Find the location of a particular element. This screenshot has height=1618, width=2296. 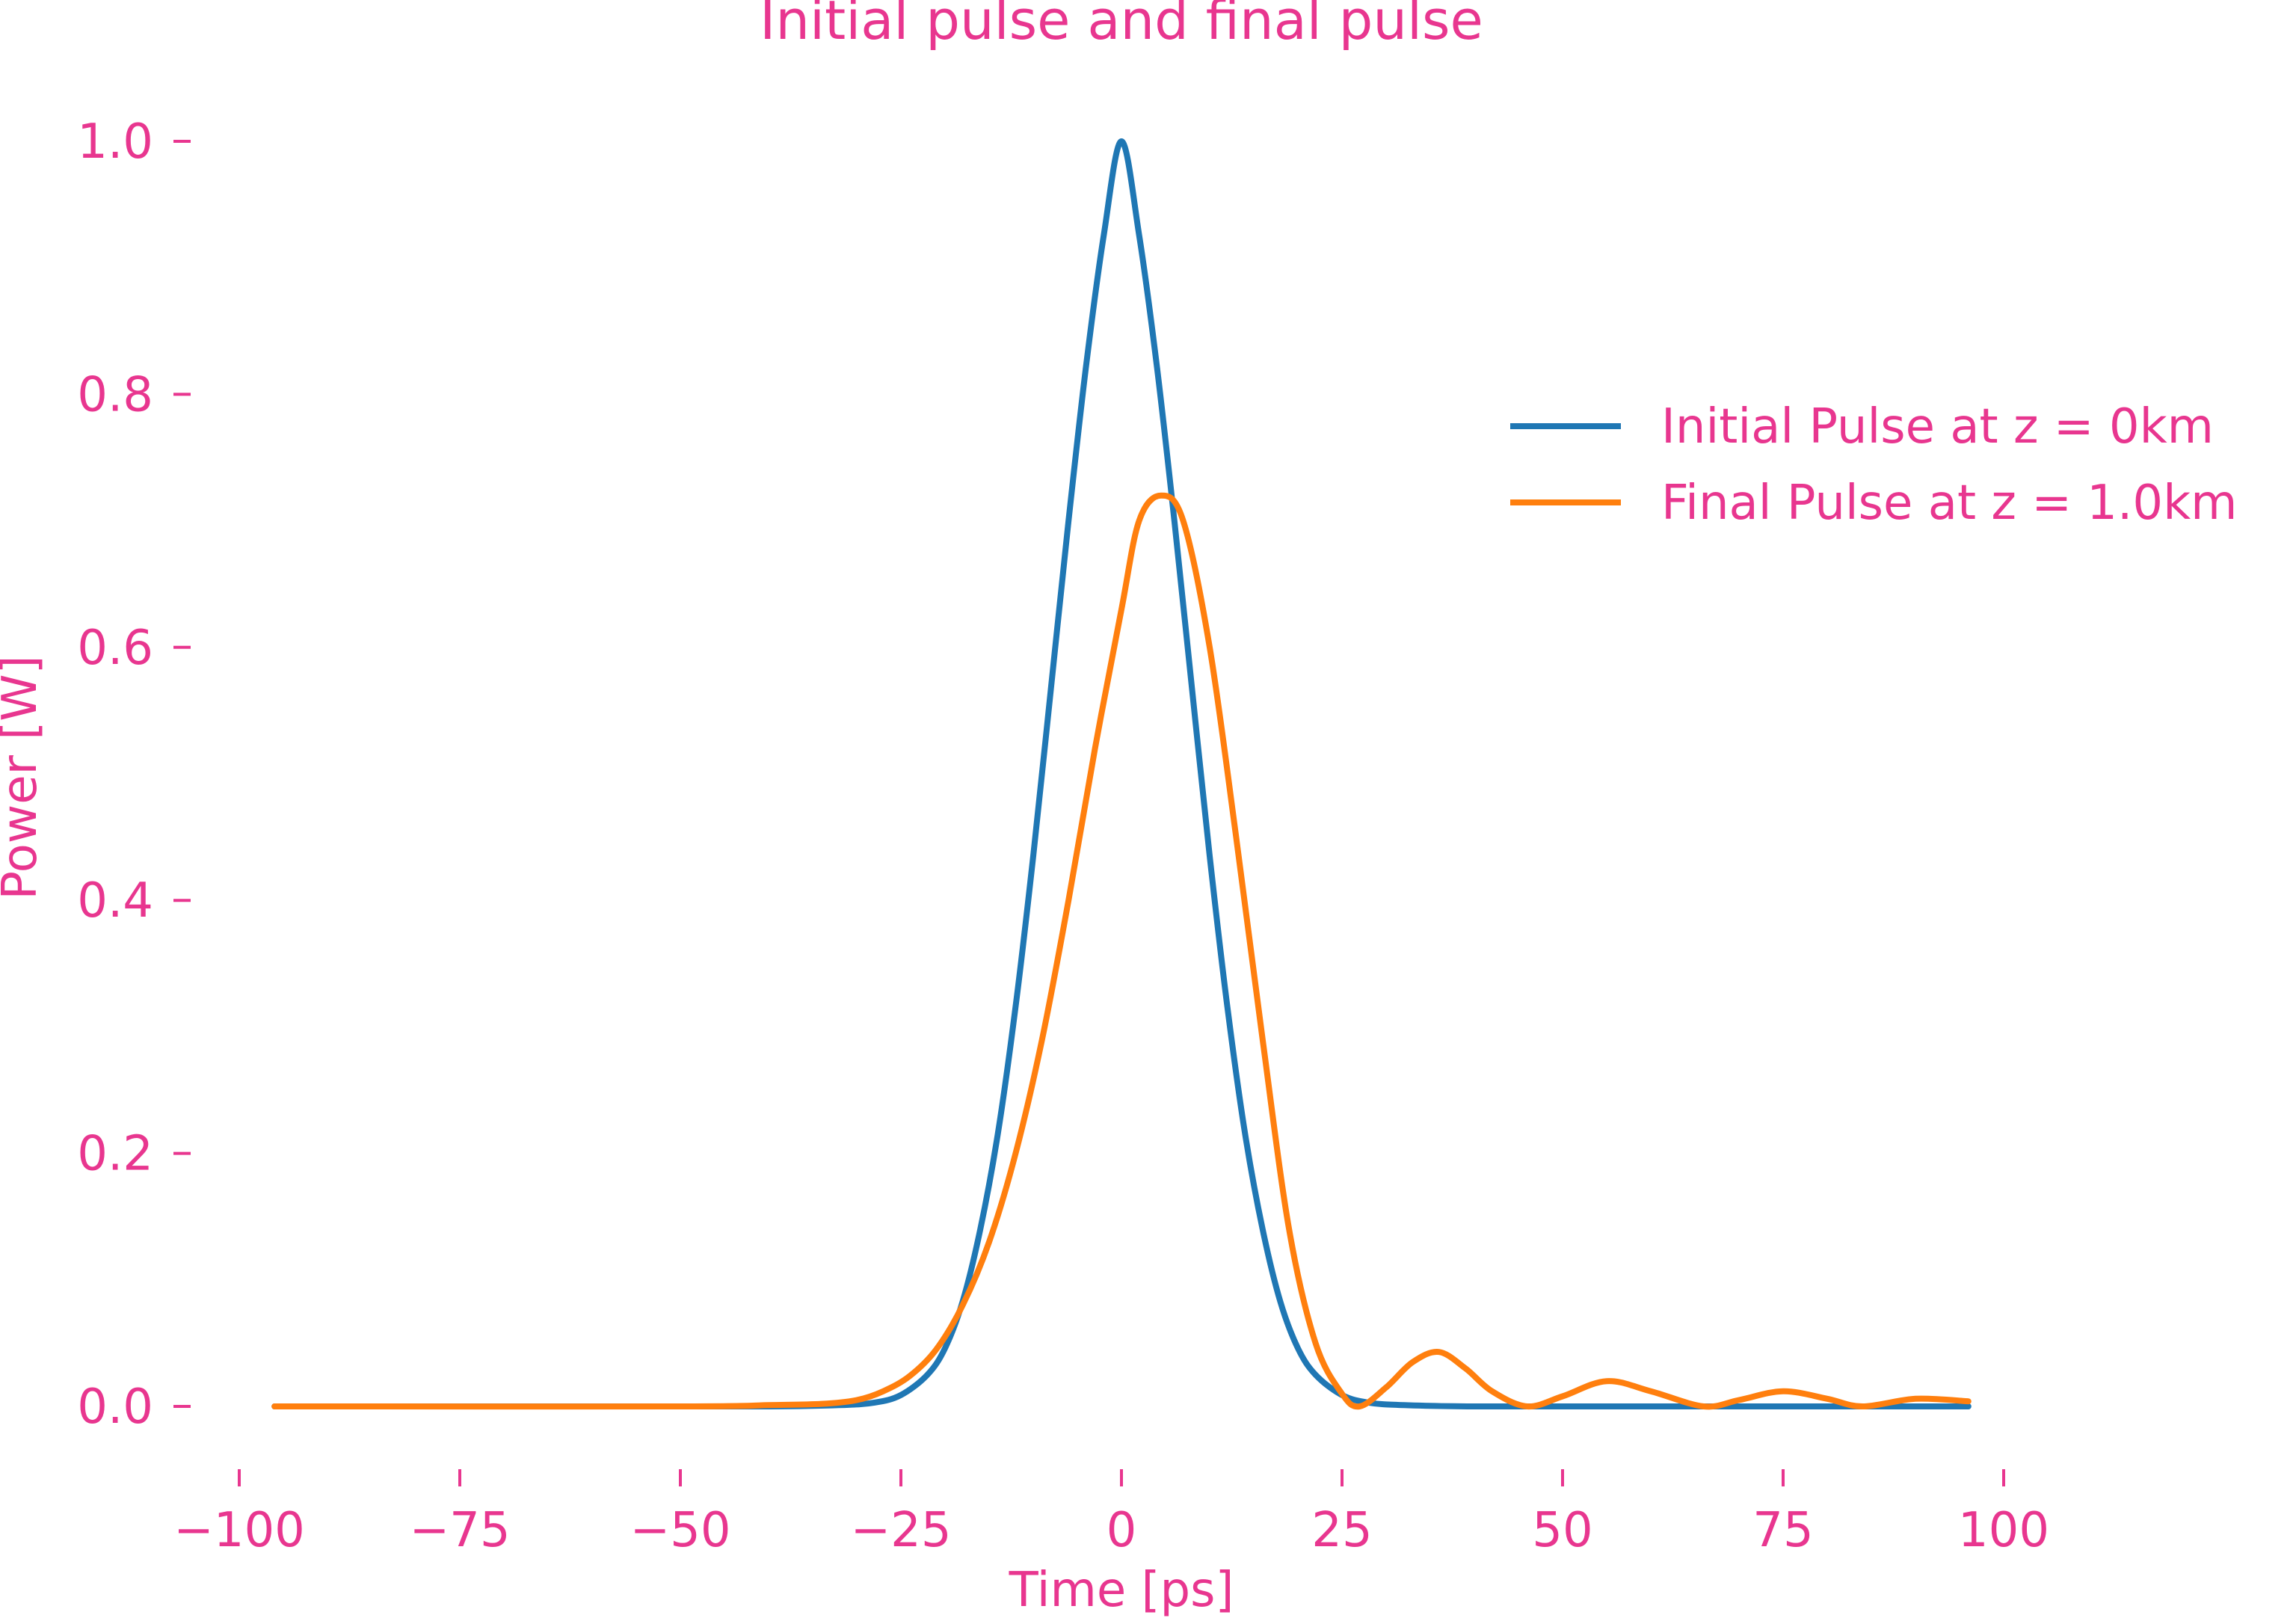

x-axis-label: Time [ps] is located at coordinates (1121, 1590).